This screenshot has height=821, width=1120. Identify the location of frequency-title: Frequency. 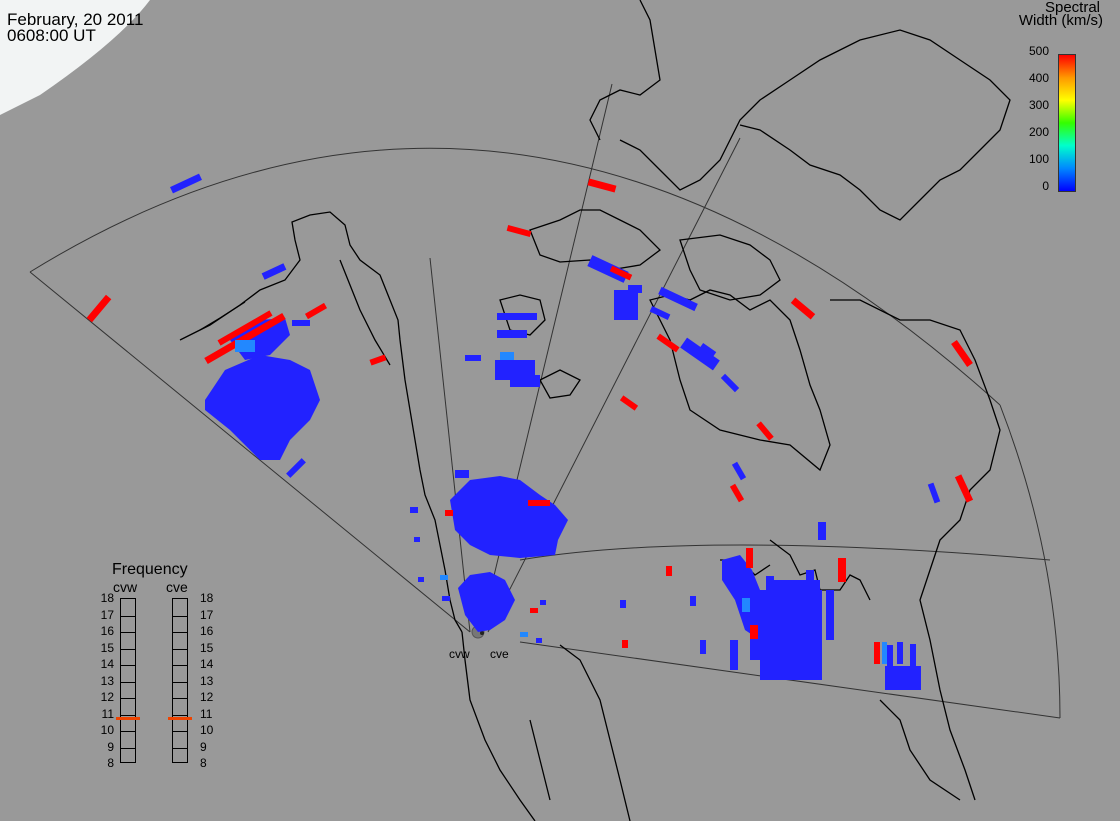
(150, 569).